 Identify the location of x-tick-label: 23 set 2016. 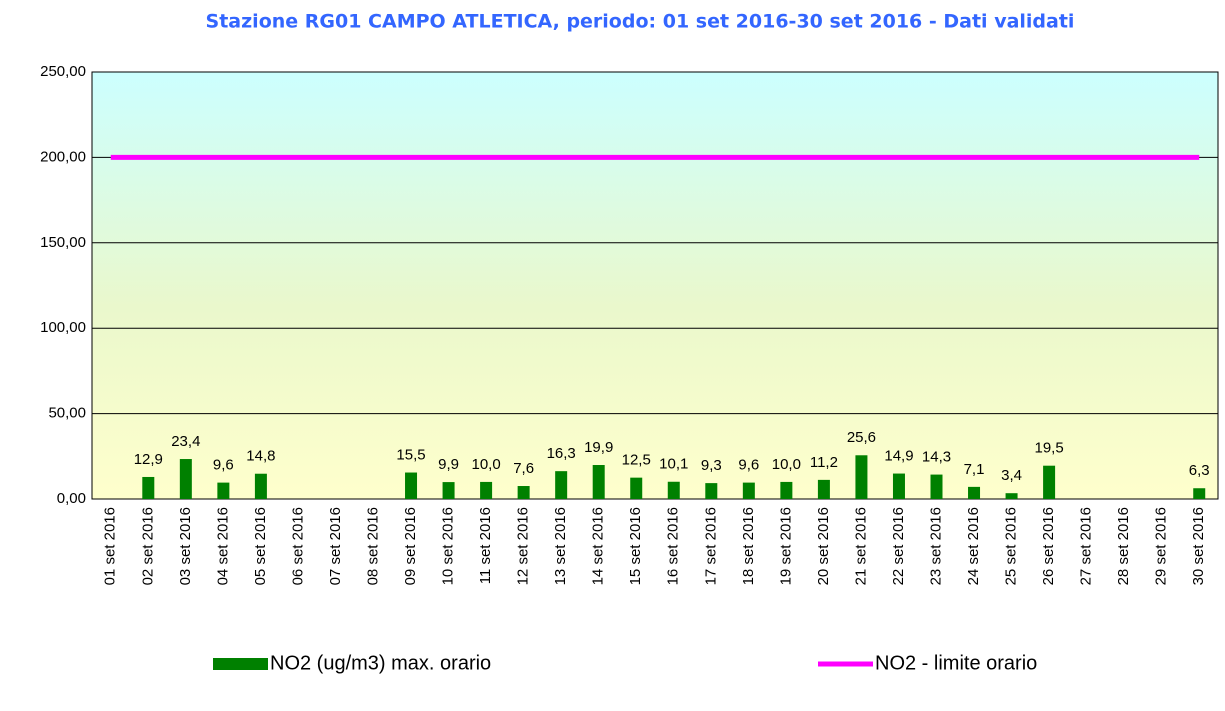
(935, 546).